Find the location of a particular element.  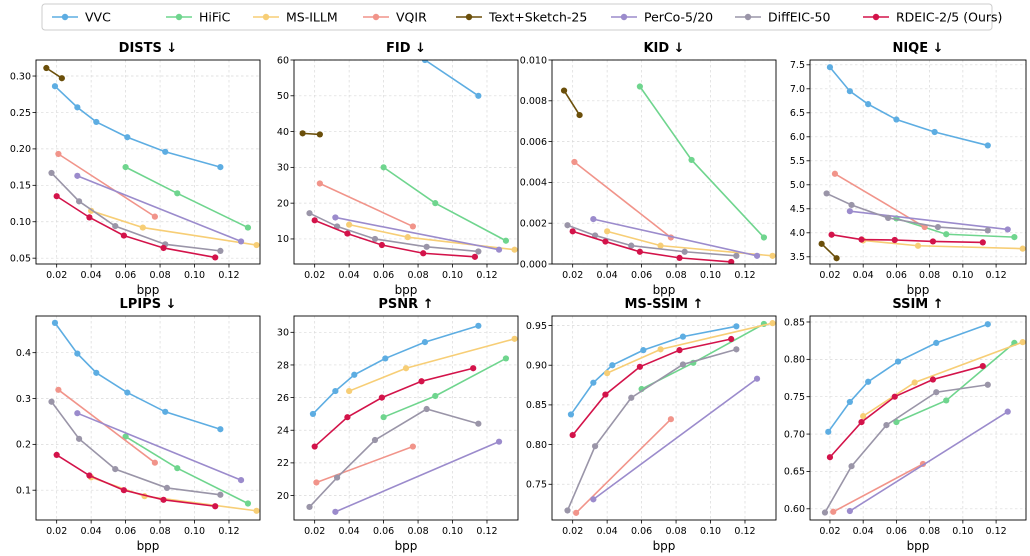

y-tick-label: 50 is located at coordinates (283, 96).